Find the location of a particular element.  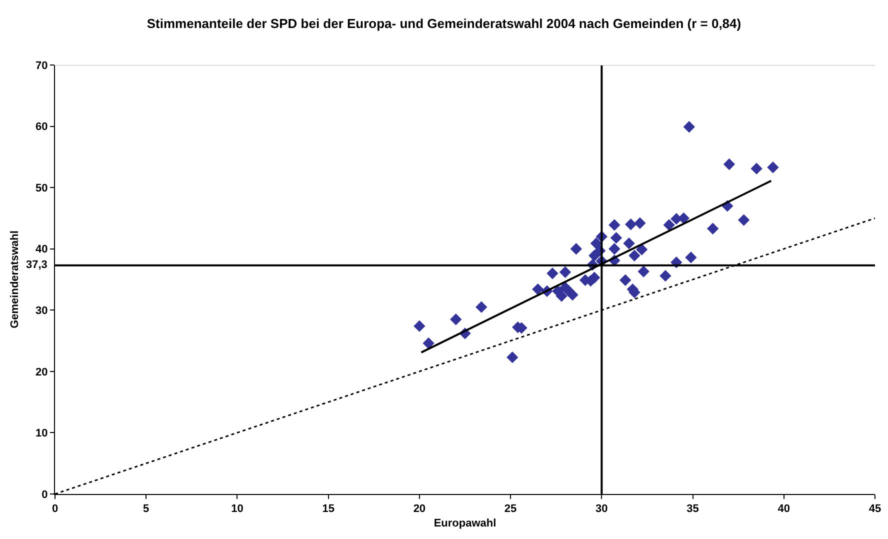

y-tick-label: 0 is located at coordinates (45, 494).